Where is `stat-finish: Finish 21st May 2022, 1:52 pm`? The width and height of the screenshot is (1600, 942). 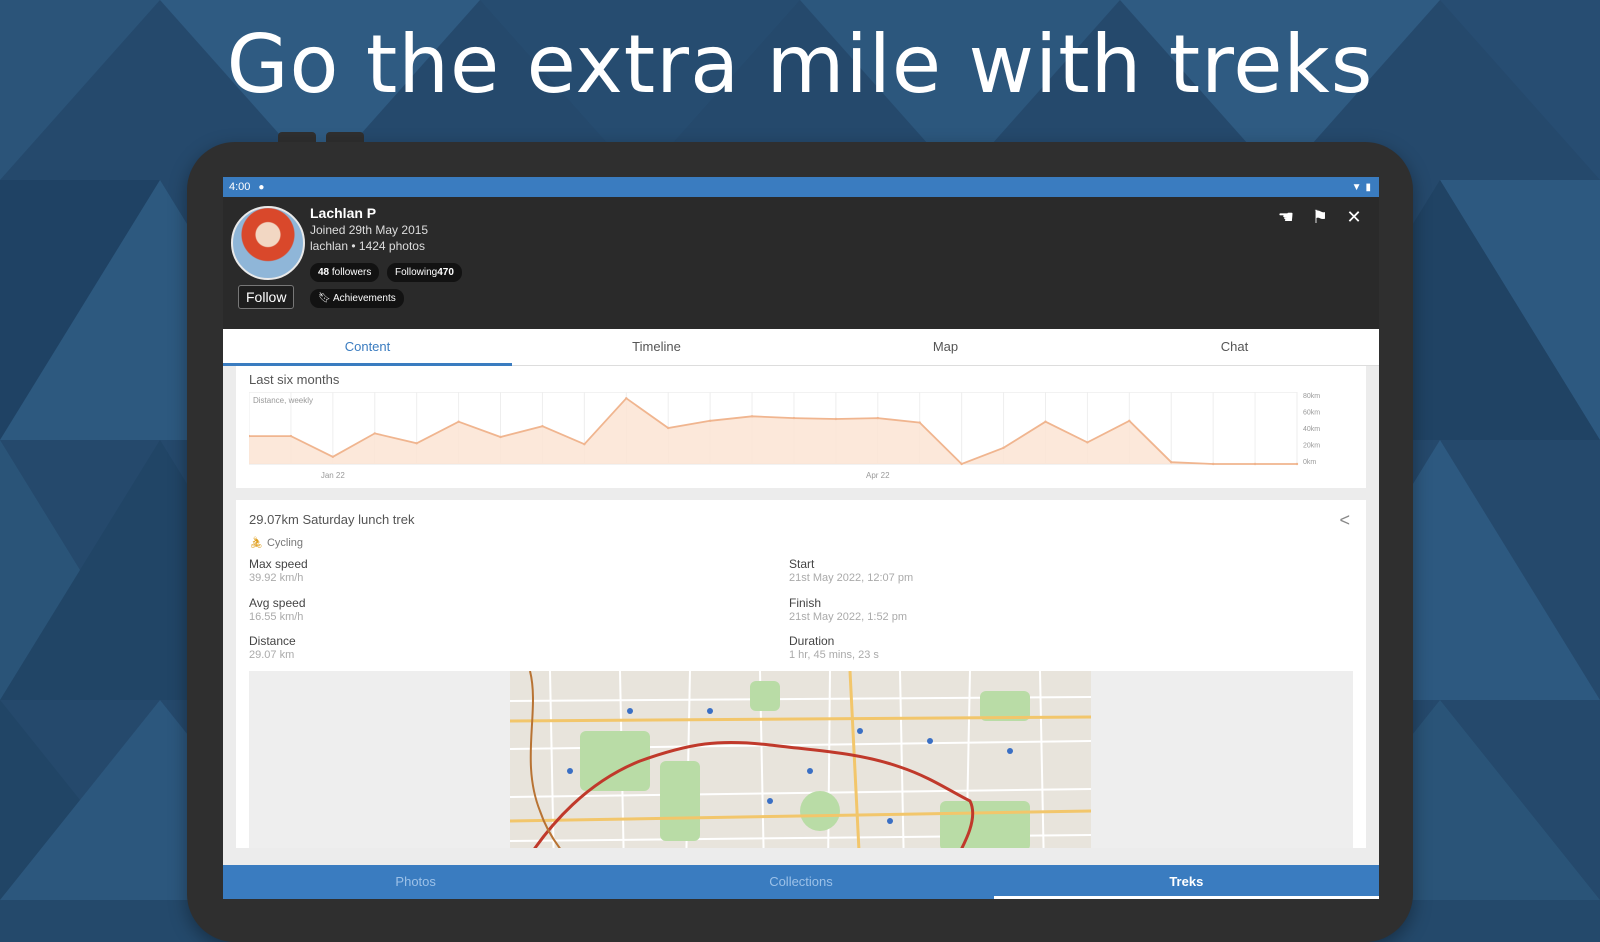
stat-finish: Finish 21st May 2022, 1:52 pm is located at coordinates (848, 609).